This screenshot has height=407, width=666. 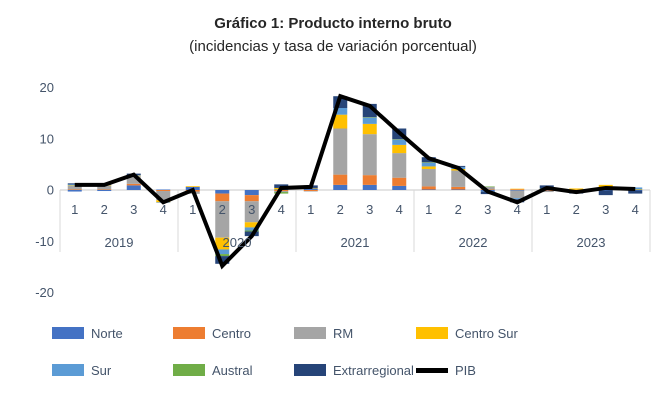 What do you see at coordinates (119, 242) in the screenshot?
I see `x-tick-label-year: 2019` at bounding box center [119, 242].